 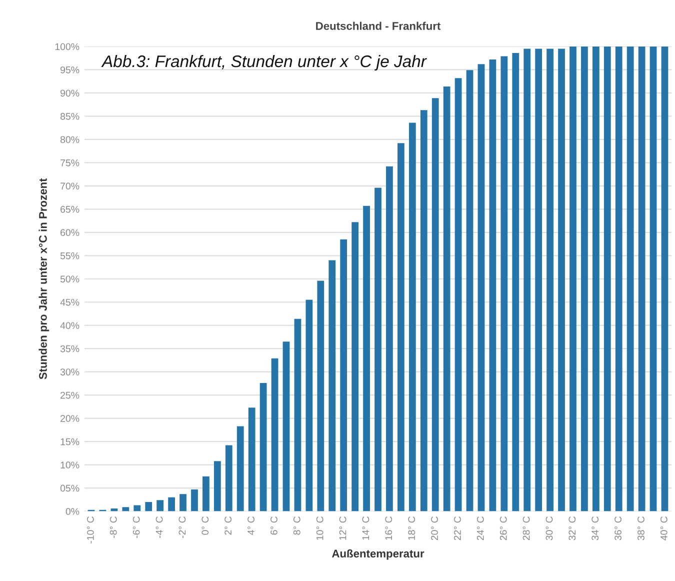 What do you see at coordinates (113, 527) in the screenshot?
I see `x-tick-label: -8° C` at bounding box center [113, 527].